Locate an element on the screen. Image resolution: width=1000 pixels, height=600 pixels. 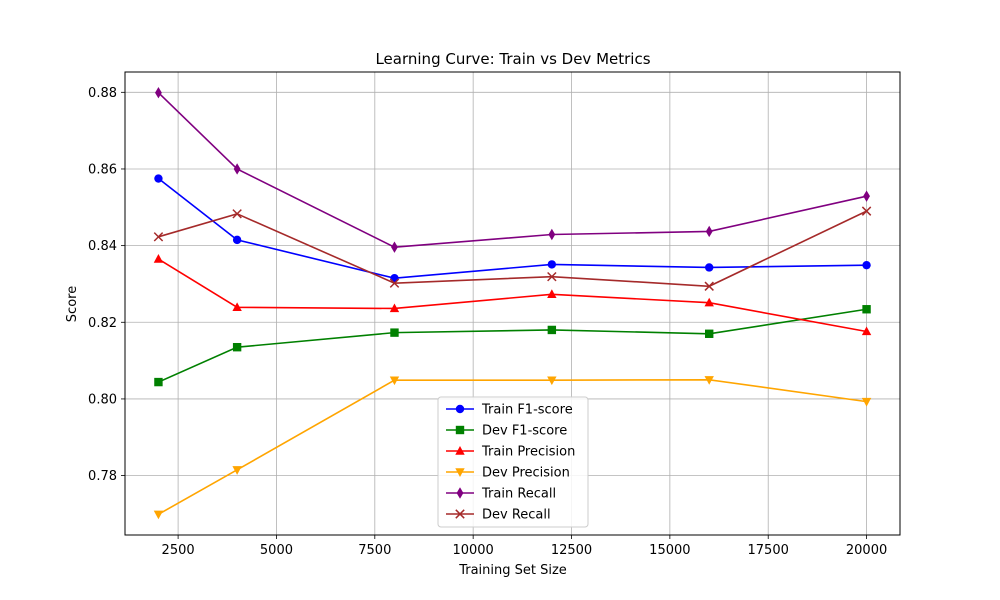
series-dev-recall is located at coordinates (512, 248).